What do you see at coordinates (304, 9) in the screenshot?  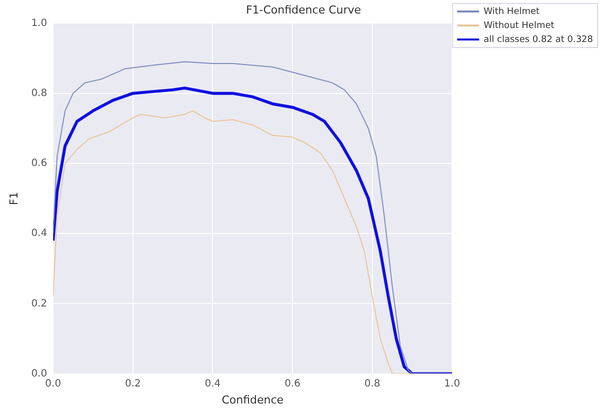 I see `chart-title: F1-Confidence Curve` at bounding box center [304, 9].